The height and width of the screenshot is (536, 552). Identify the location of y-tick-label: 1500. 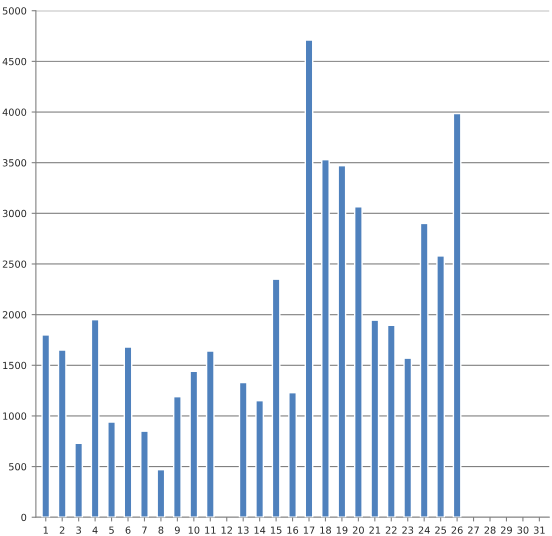
(14, 366).